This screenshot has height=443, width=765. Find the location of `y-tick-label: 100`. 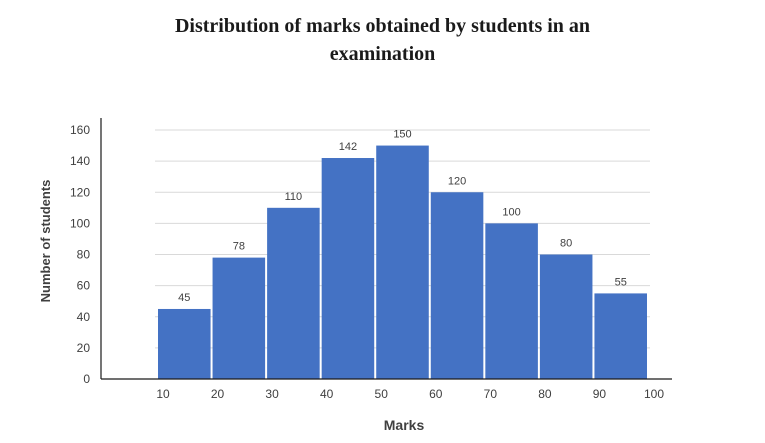

y-tick-label: 100 is located at coordinates (80, 223).